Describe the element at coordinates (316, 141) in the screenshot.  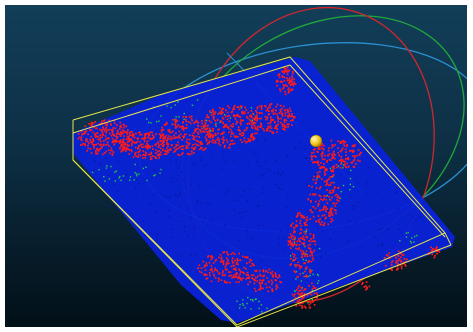
I see `pivot-point-icon` at that location.